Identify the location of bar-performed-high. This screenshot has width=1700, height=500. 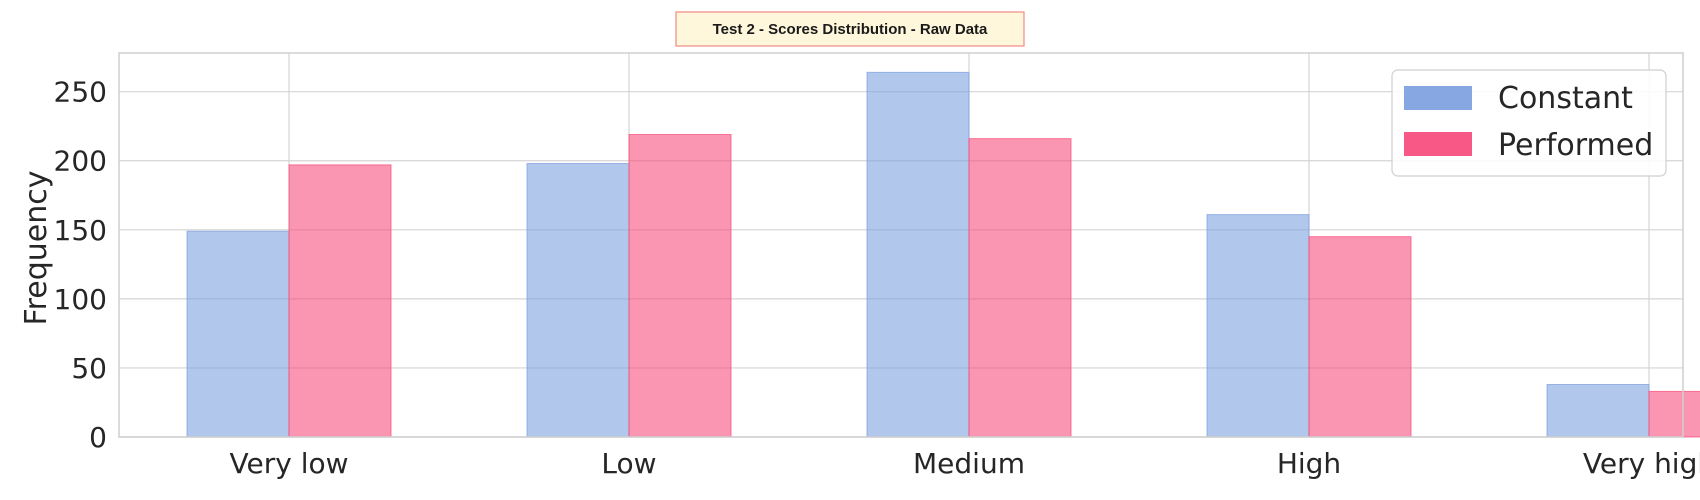
(1360, 337).